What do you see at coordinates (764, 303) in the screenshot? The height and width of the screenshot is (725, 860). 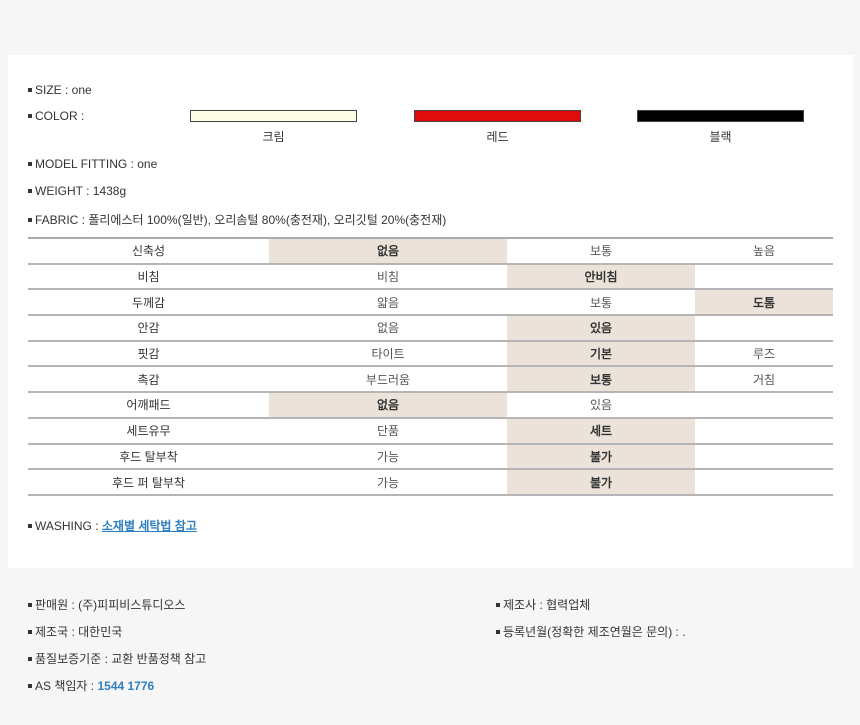 I see `attribute-option-selected: 도톰` at bounding box center [764, 303].